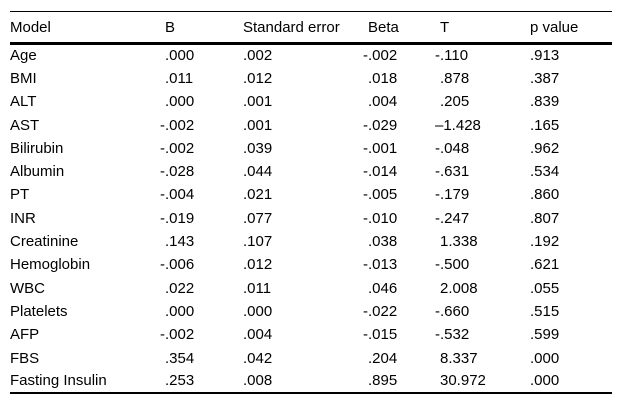 This screenshot has width=625, height=407. Describe the element at coordinates (380, 56) in the screenshot. I see `cell-beta: -.002` at that location.